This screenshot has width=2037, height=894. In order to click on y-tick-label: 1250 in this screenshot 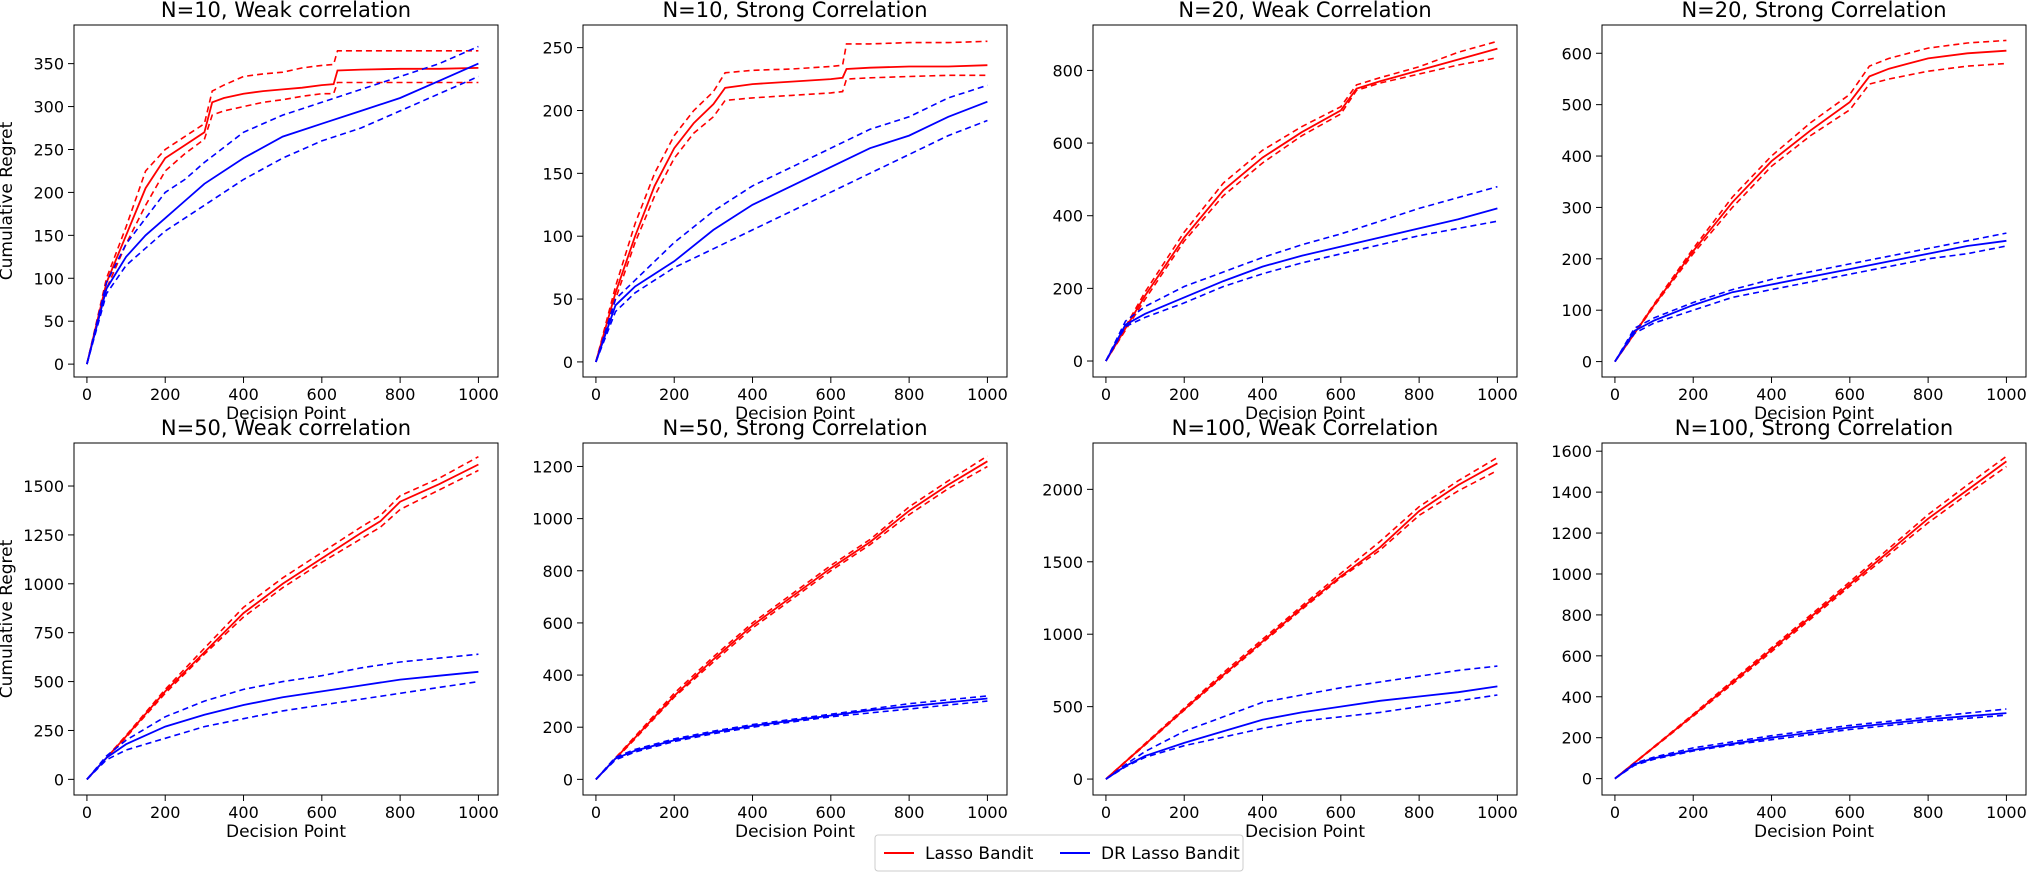, I will do `click(43, 535)`.